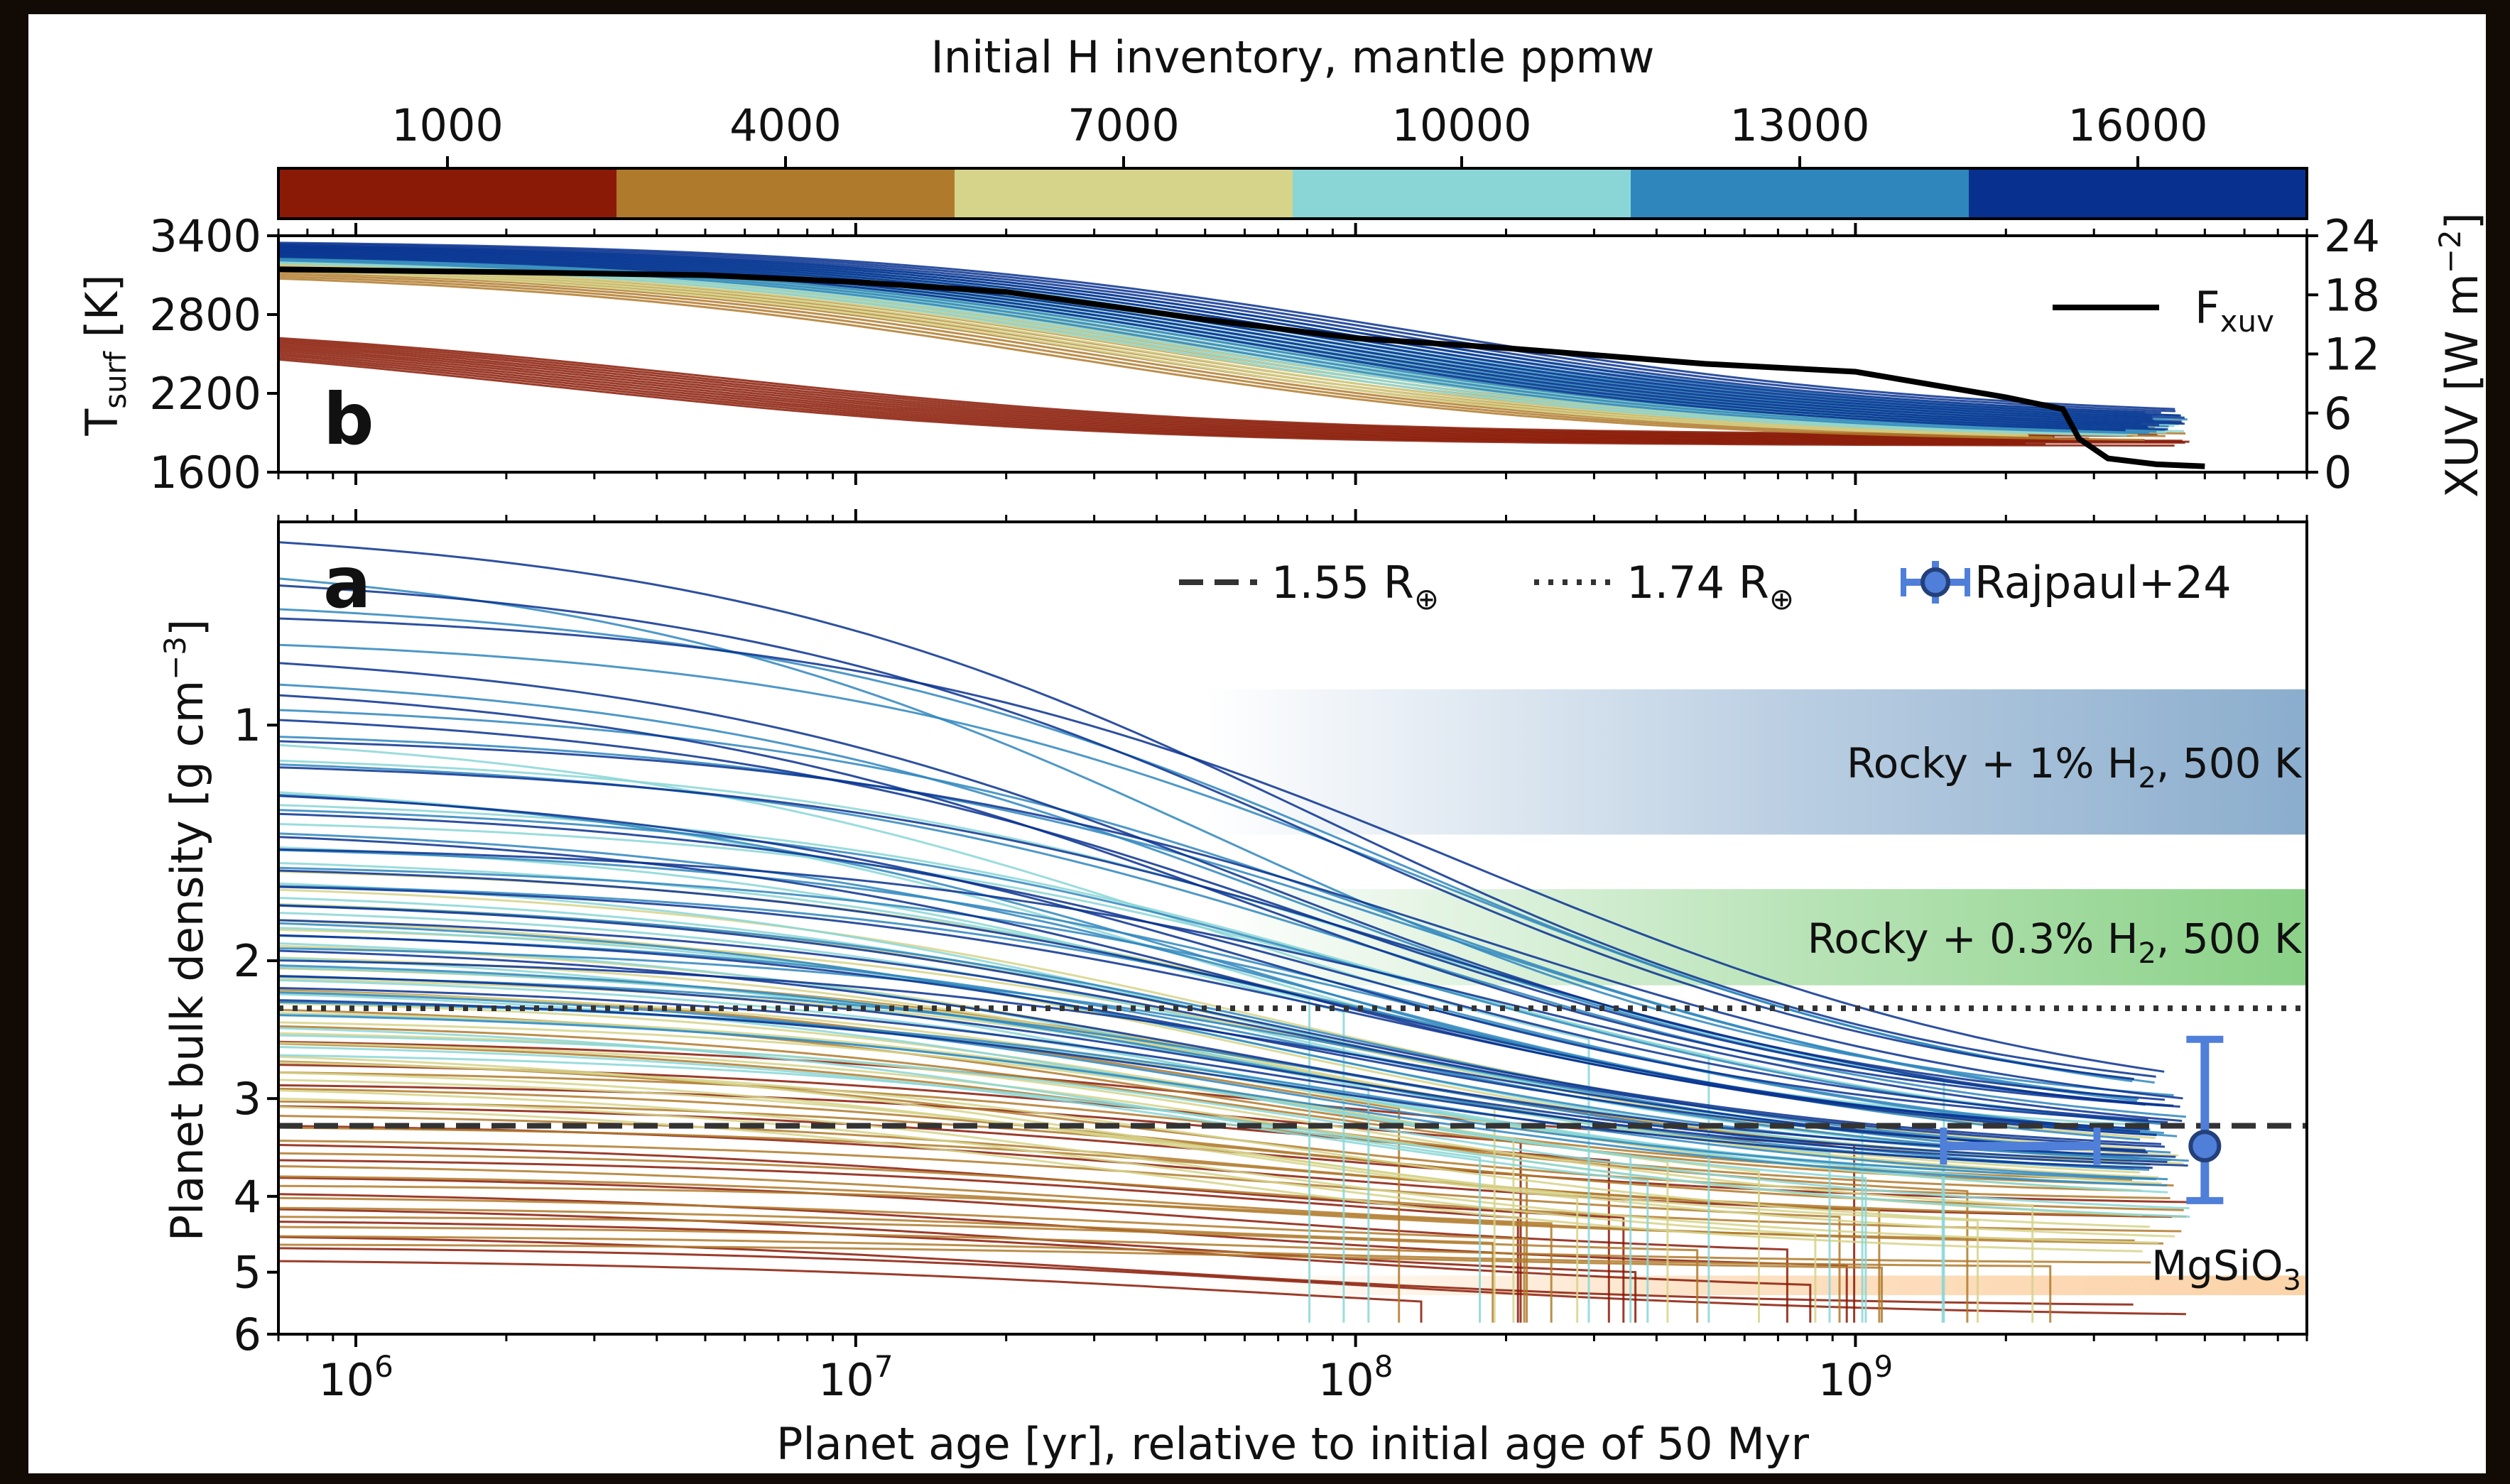 Image resolution: width=2510 pixels, height=1484 pixels. Describe the element at coordinates (2103, 583) in the screenshot. I see `legend-observation-label: Rajpaul+24` at that location.